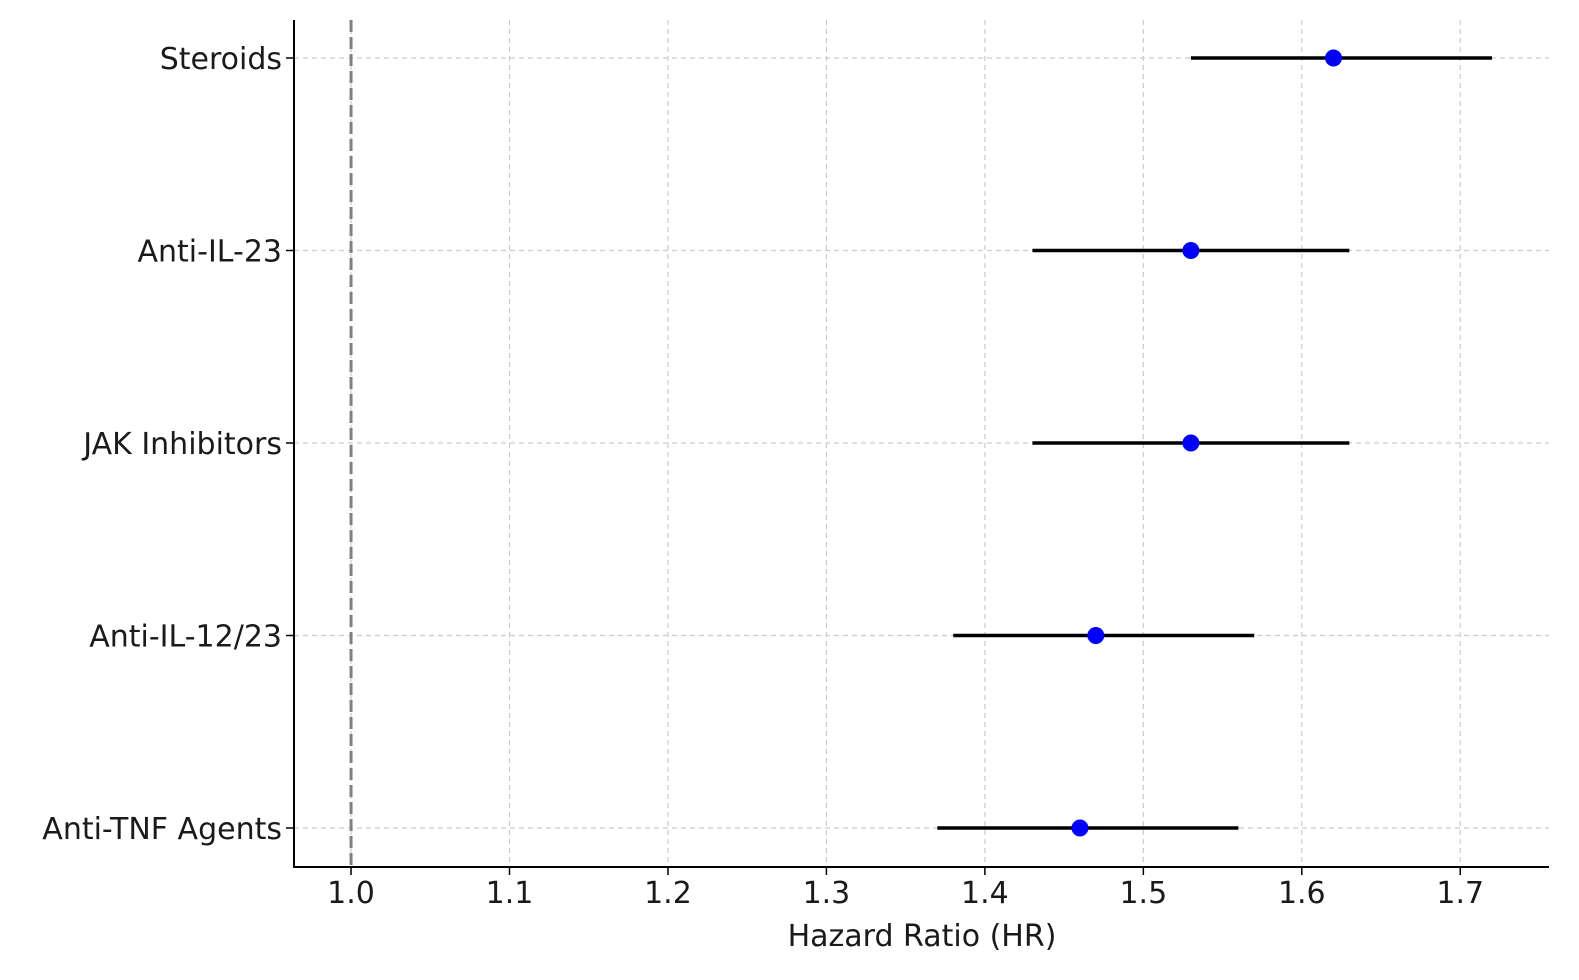  Describe the element at coordinates (827, 893) in the screenshot. I see `x-tick-label: 1.3` at that location.